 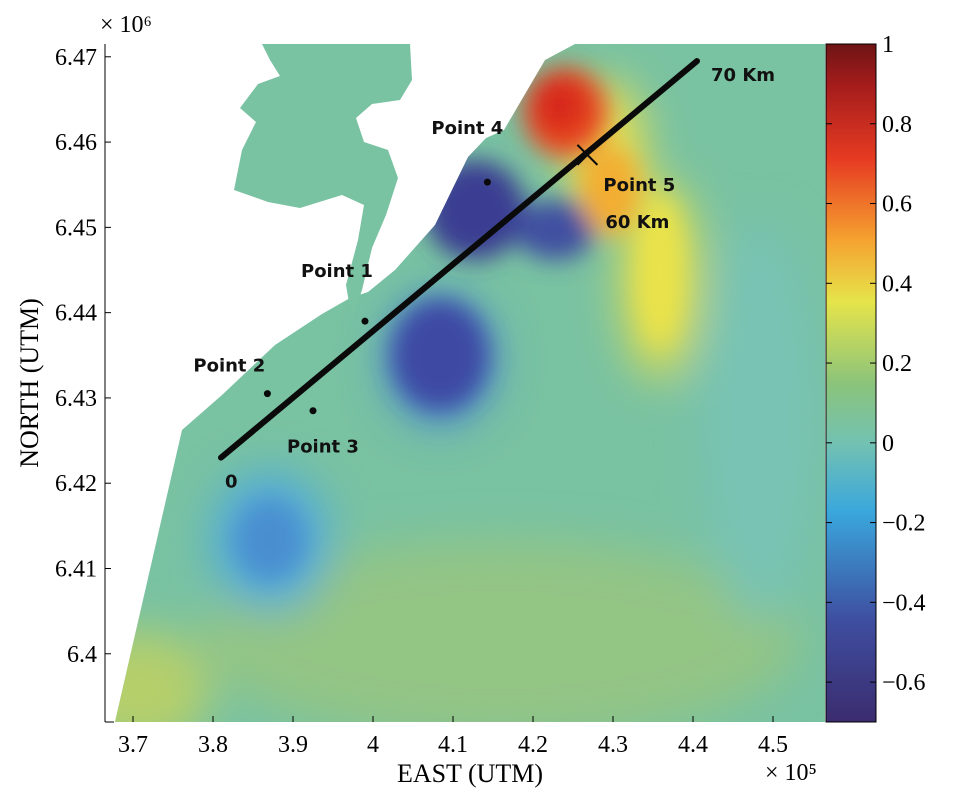 What do you see at coordinates (133, 745) in the screenshot?
I see `x-tick-label: 3.7` at bounding box center [133, 745].